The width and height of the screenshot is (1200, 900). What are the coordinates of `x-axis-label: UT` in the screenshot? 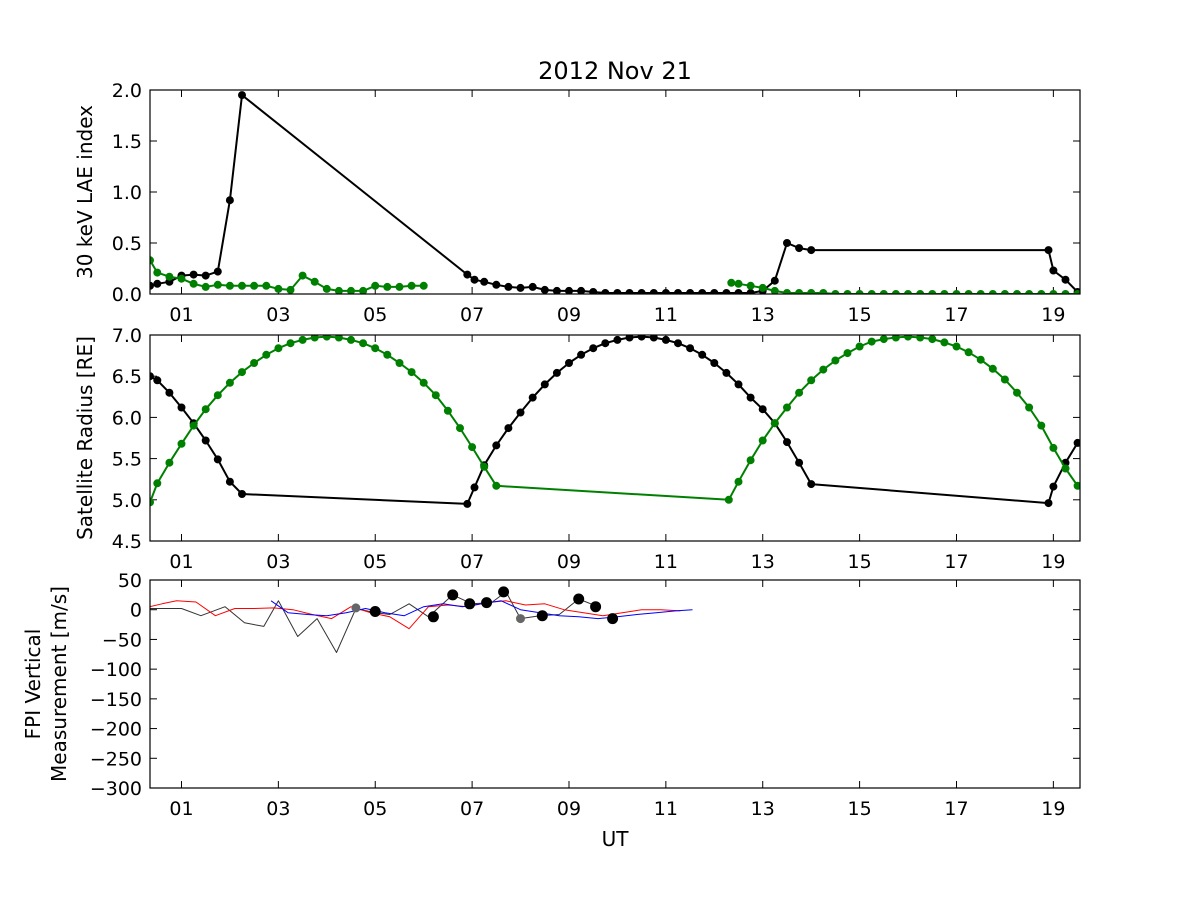 It's located at (616, 839).